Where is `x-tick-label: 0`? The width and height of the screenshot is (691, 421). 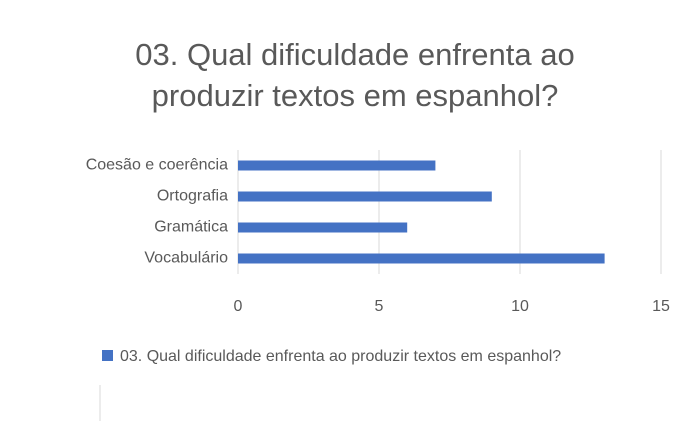 x-tick-label: 0 is located at coordinates (238, 306).